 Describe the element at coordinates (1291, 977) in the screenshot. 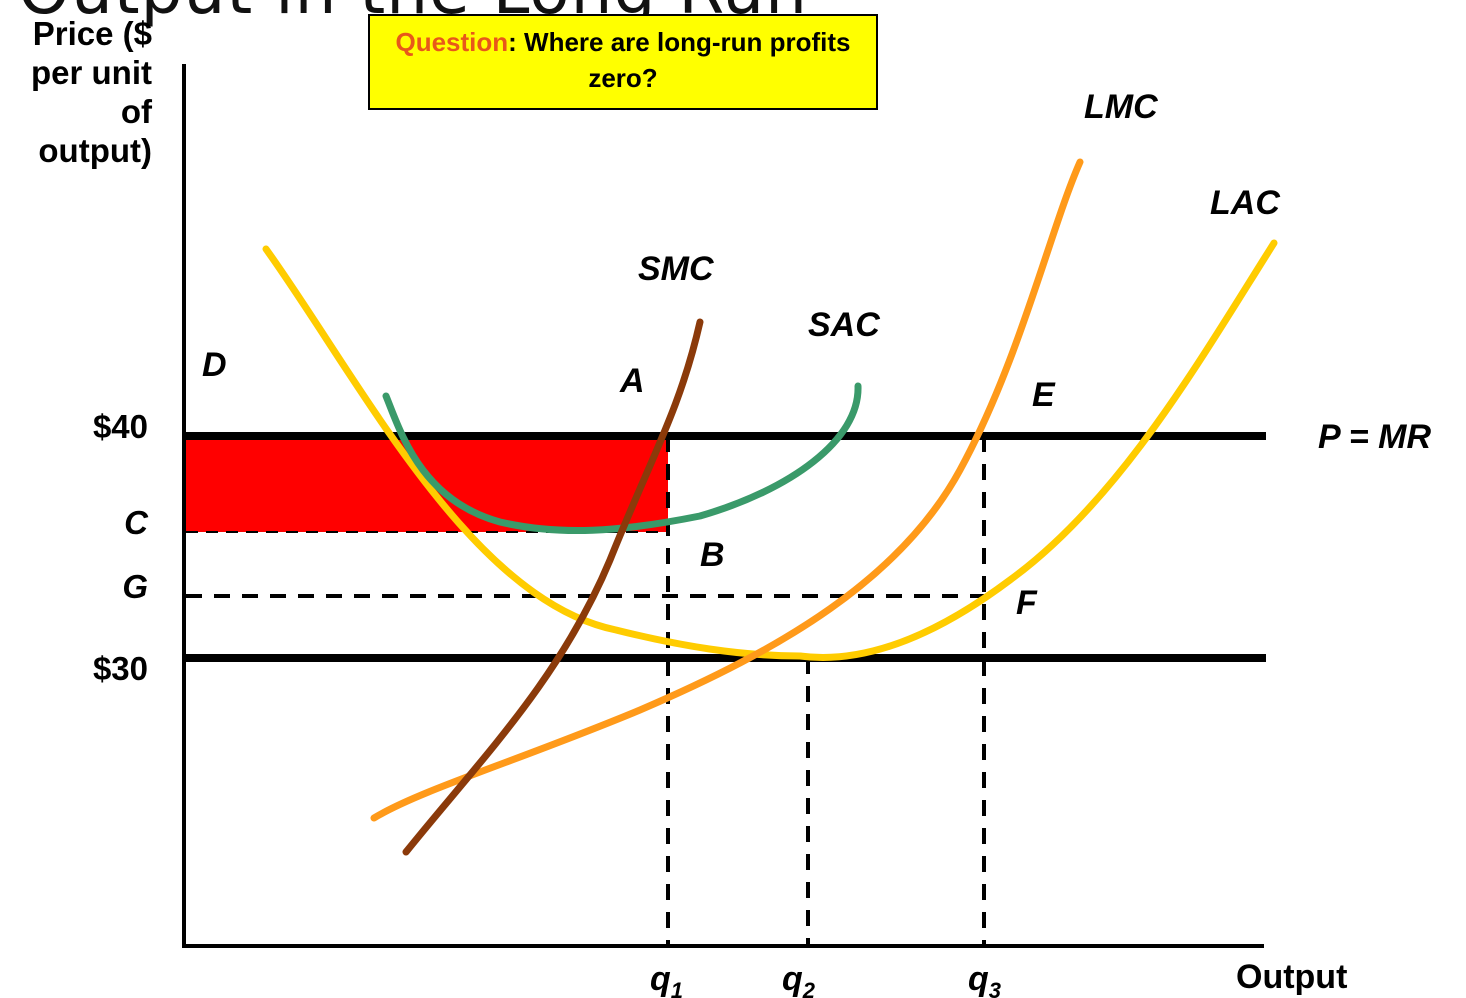

I see `x-axis-label: Output` at that location.